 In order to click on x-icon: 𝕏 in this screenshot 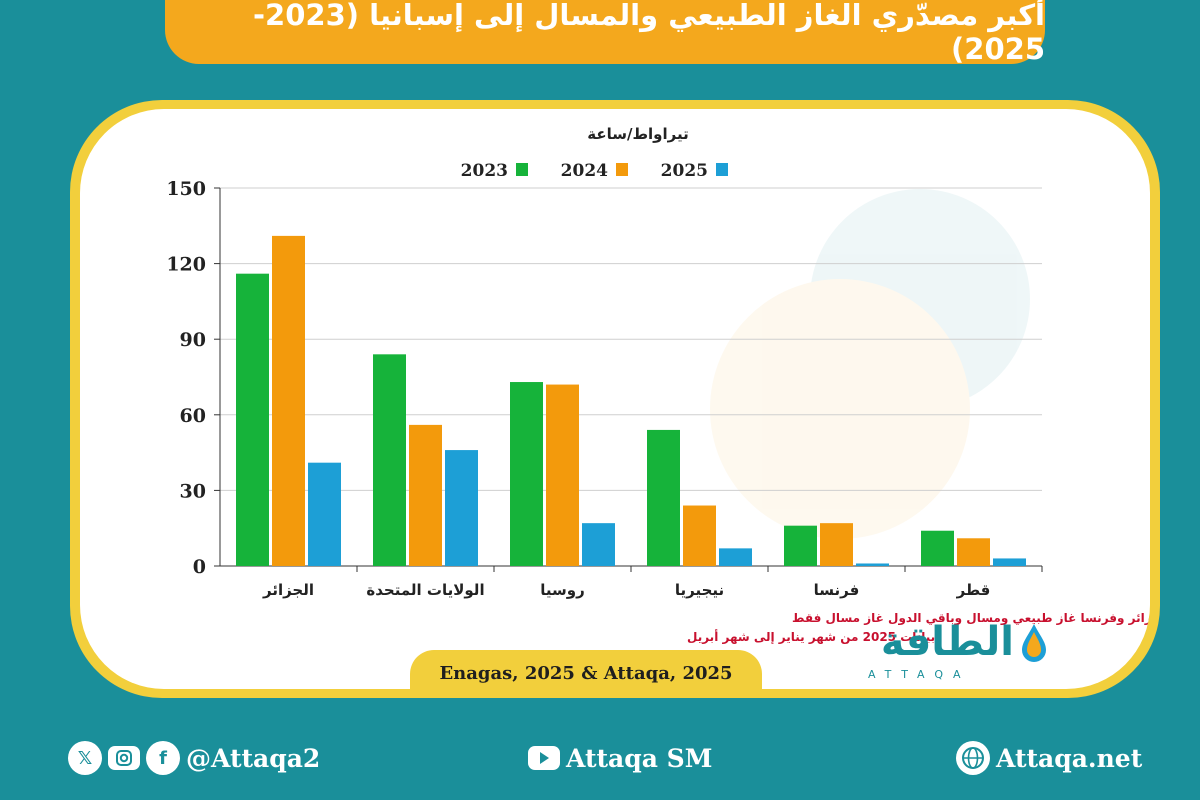, I will do `click(85, 758)`.